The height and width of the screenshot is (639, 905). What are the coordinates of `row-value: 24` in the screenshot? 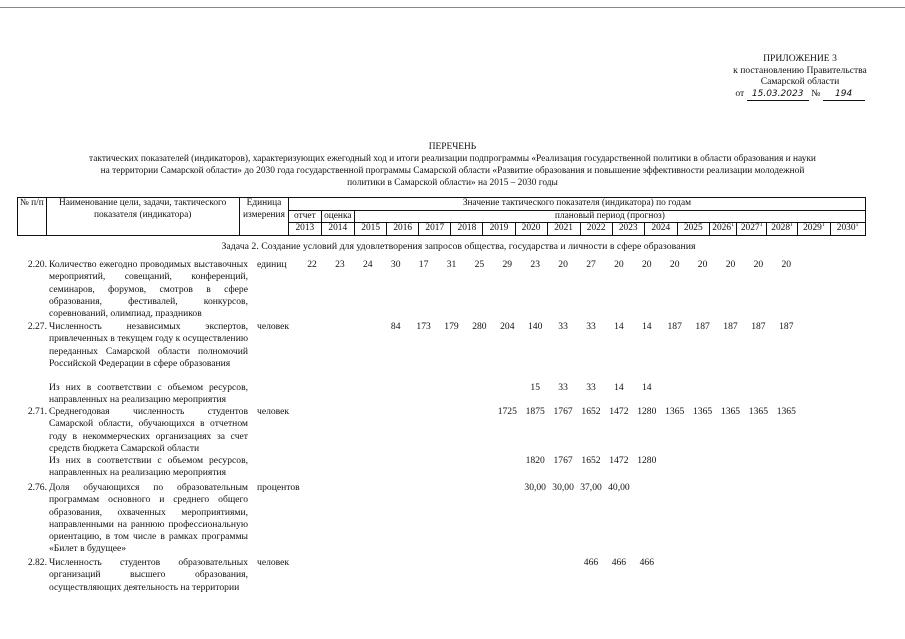 It's located at (368, 264).